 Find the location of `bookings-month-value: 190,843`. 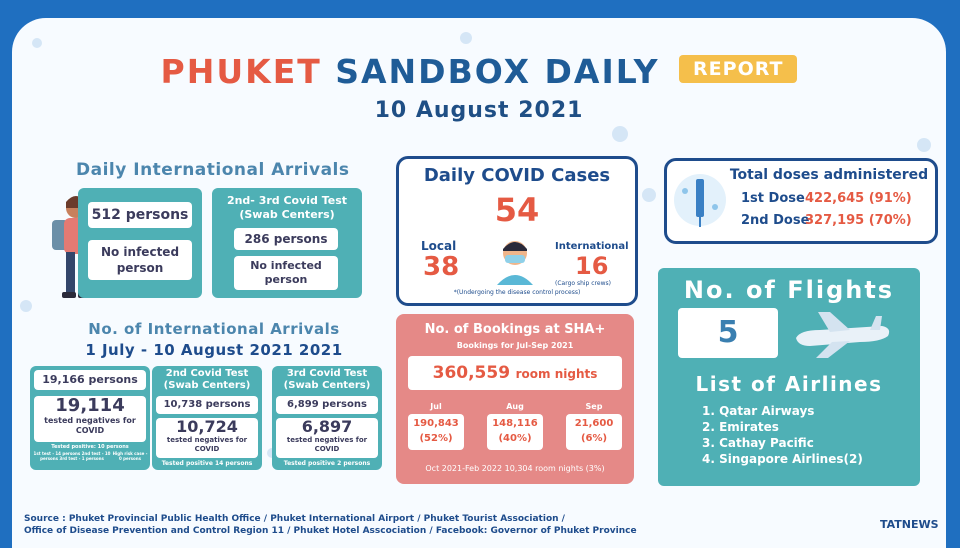

bookings-month-value: 190,843 is located at coordinates (436, 423).